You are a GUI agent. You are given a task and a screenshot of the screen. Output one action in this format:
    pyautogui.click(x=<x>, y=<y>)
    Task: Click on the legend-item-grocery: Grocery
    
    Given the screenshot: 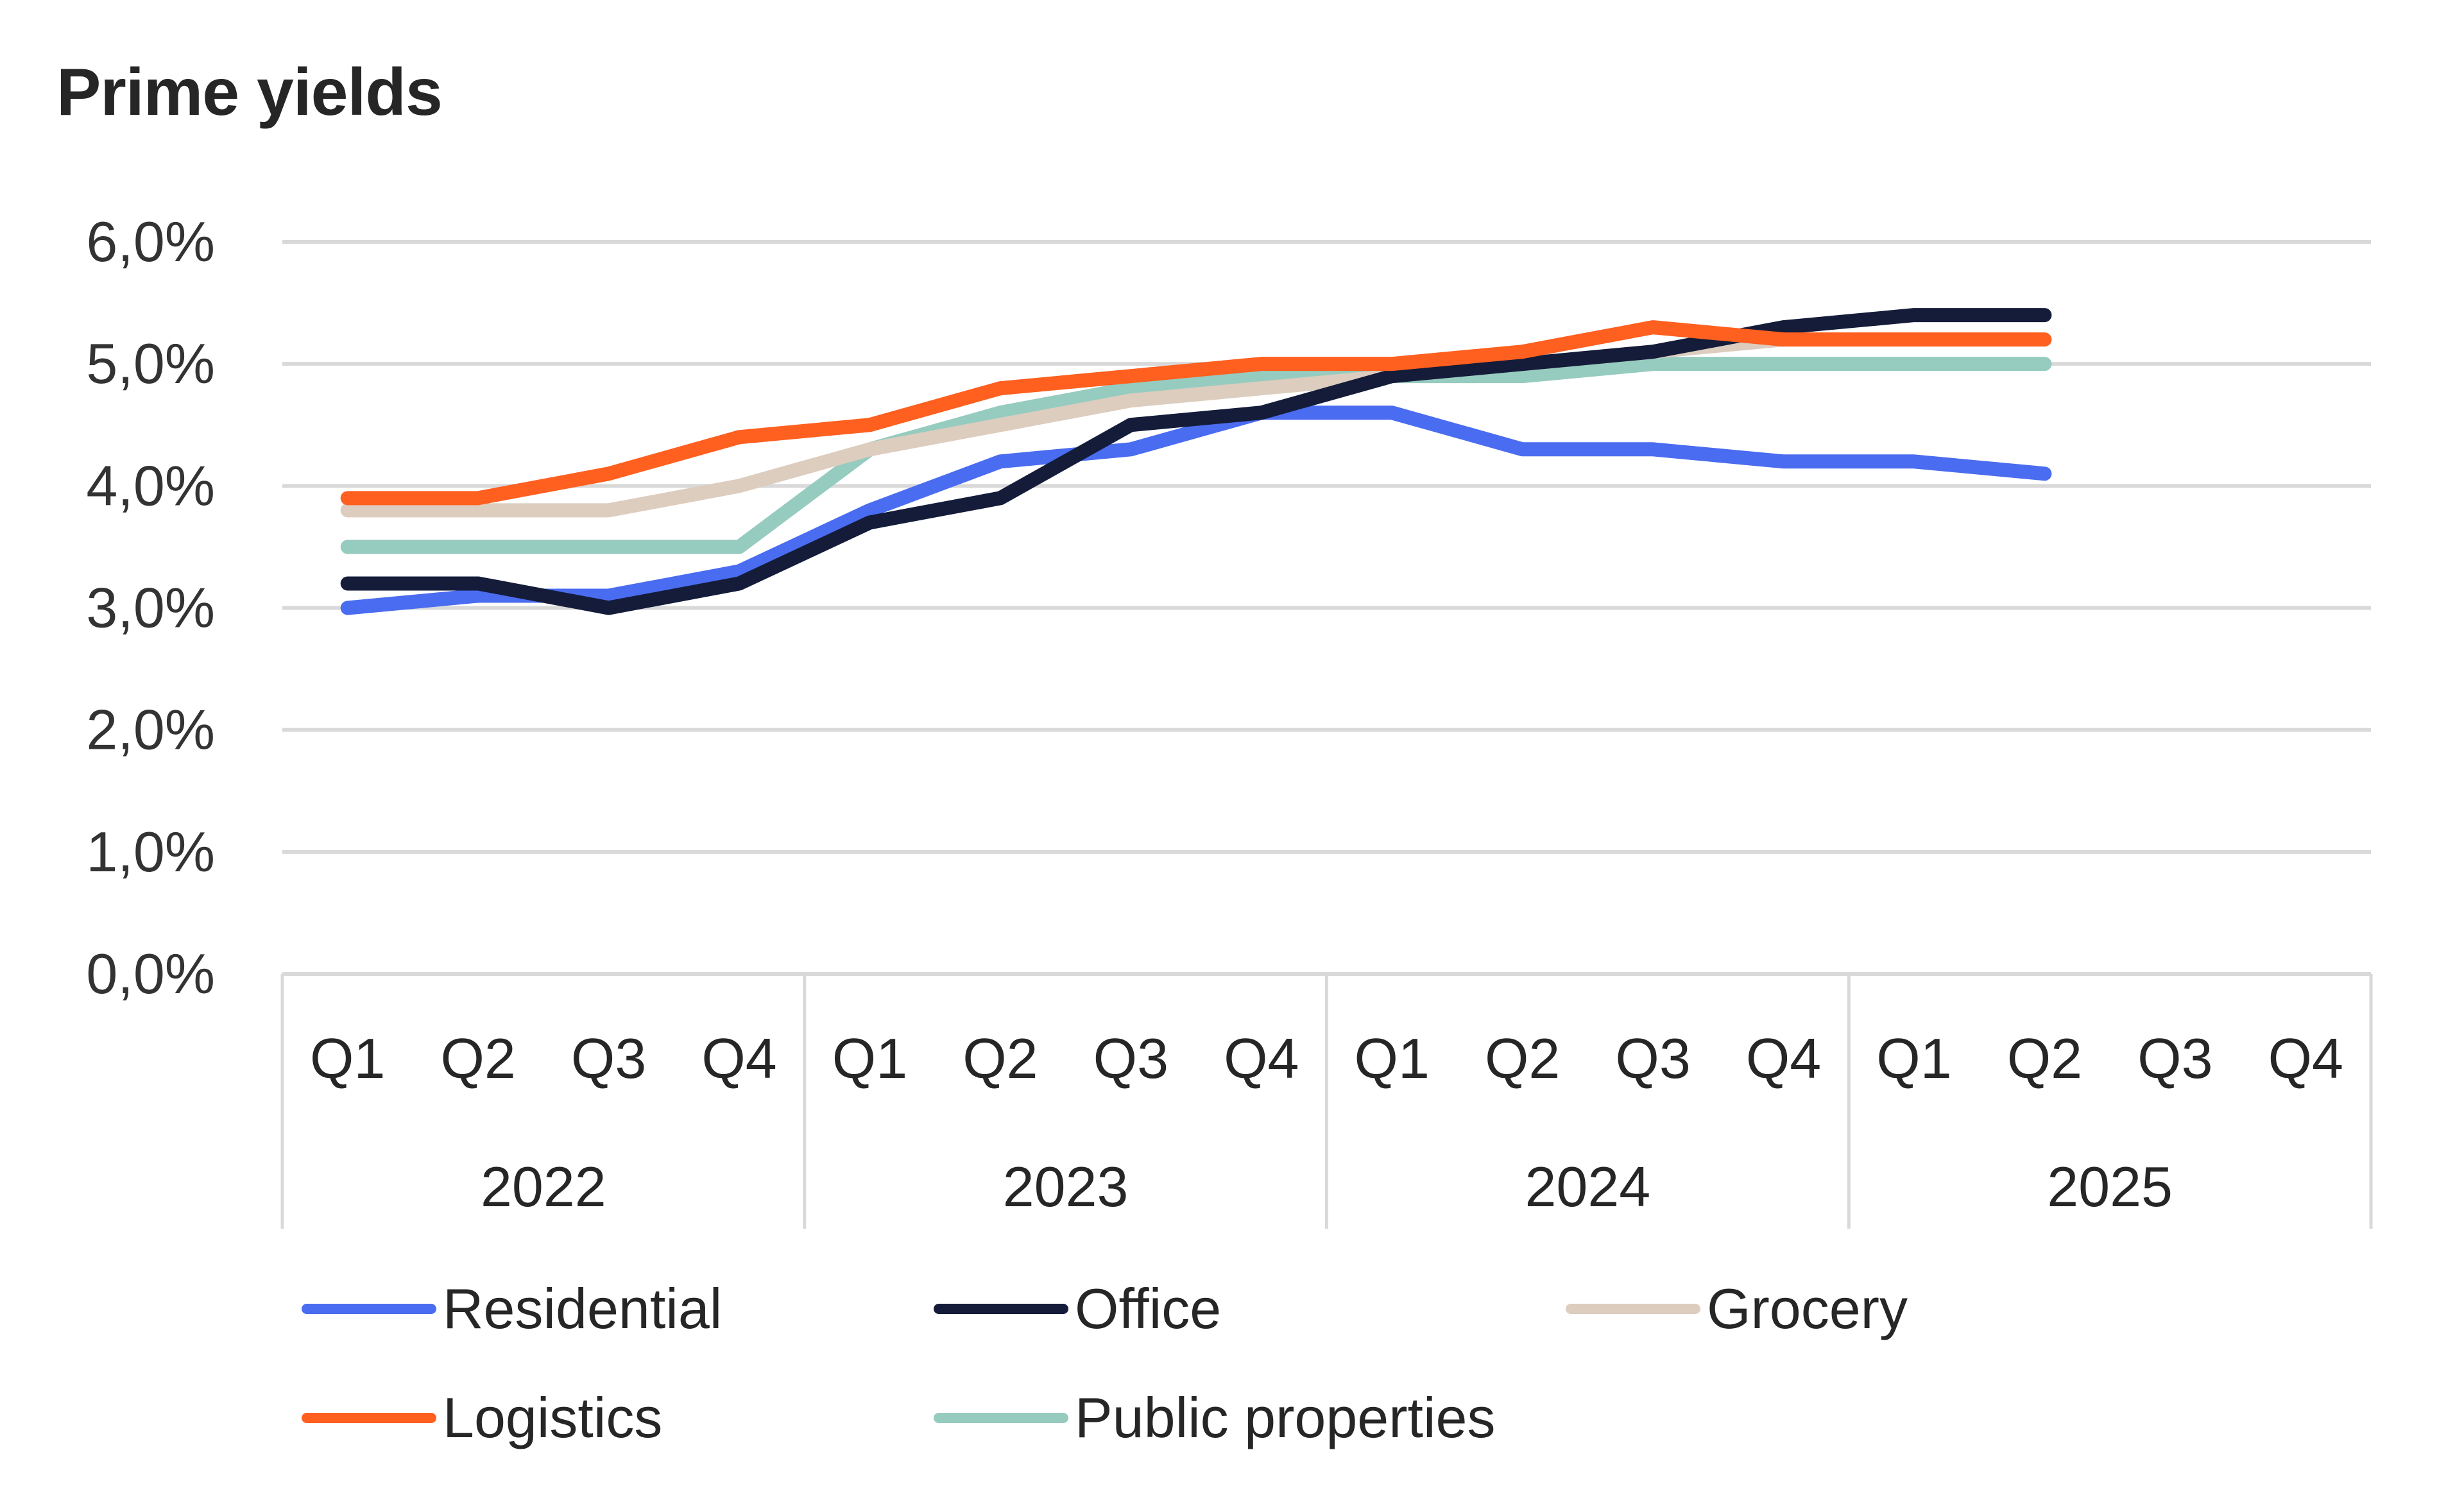 What is the action you would take?
    pyautogui.click(x=1737, y=1308)
    